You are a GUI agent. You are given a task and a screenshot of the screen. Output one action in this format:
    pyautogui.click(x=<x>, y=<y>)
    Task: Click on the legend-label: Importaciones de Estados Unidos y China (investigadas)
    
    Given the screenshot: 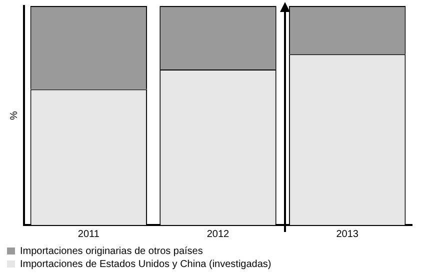 What is the action you would take?
    pyautogui.click(x=146, y=264)
    